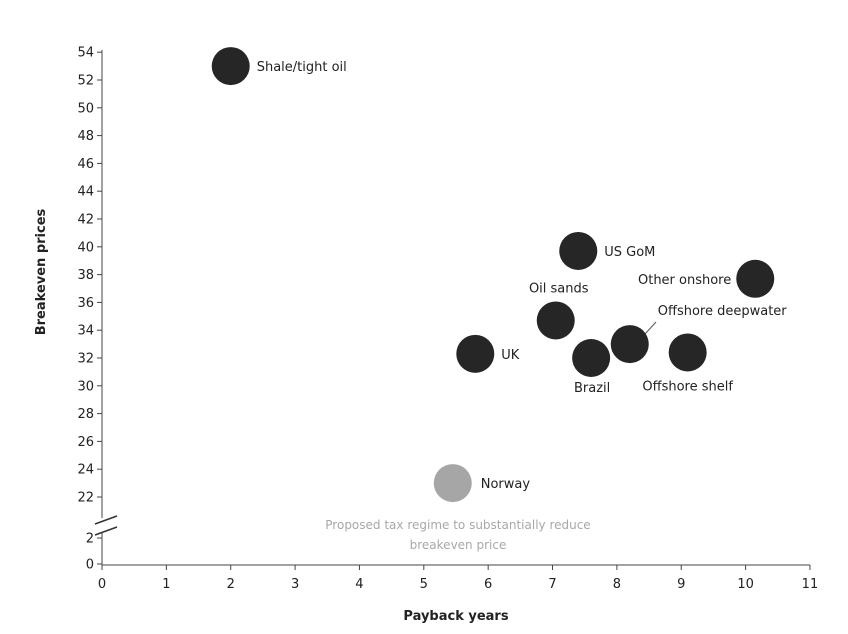 The width and height of the screenshot is (848, 634). What do you see at coordinates (90, 539) in the screenshot?
I see `y-tick-label: 2` at bounding box center [90, 539].